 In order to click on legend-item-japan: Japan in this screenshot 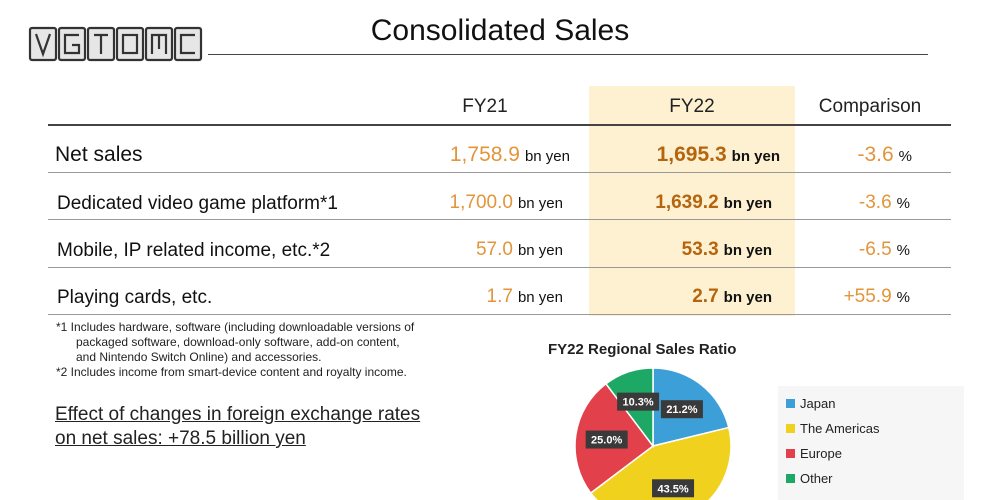, I will do `click(810, 403)`.